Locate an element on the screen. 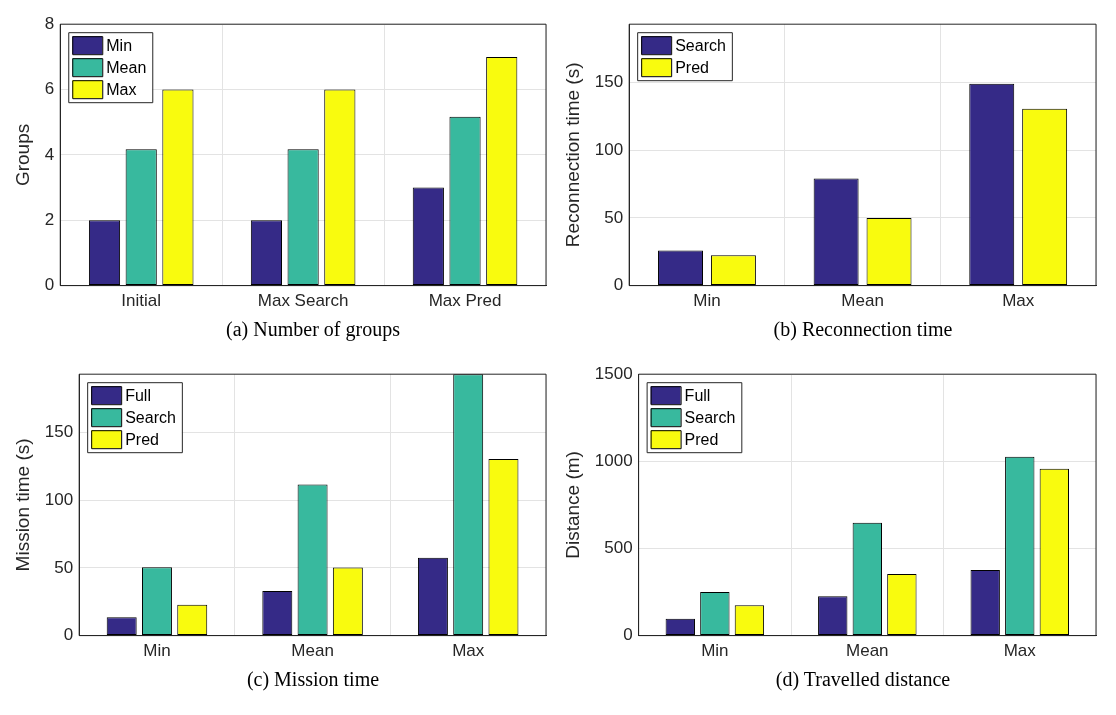 The image size is (1116, 715). y-axis-title: Groups is located at coordinates (22, 155).